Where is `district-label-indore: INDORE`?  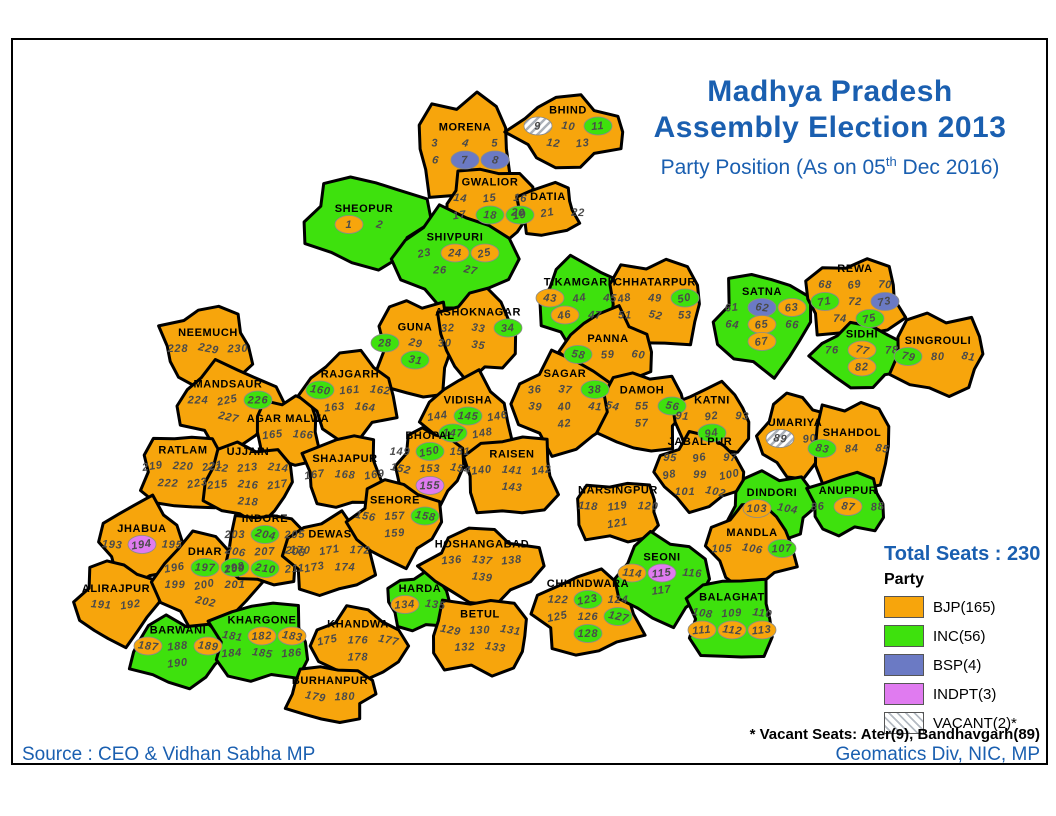
district-label-indore: INDORE is located at coordinates (265, 519).